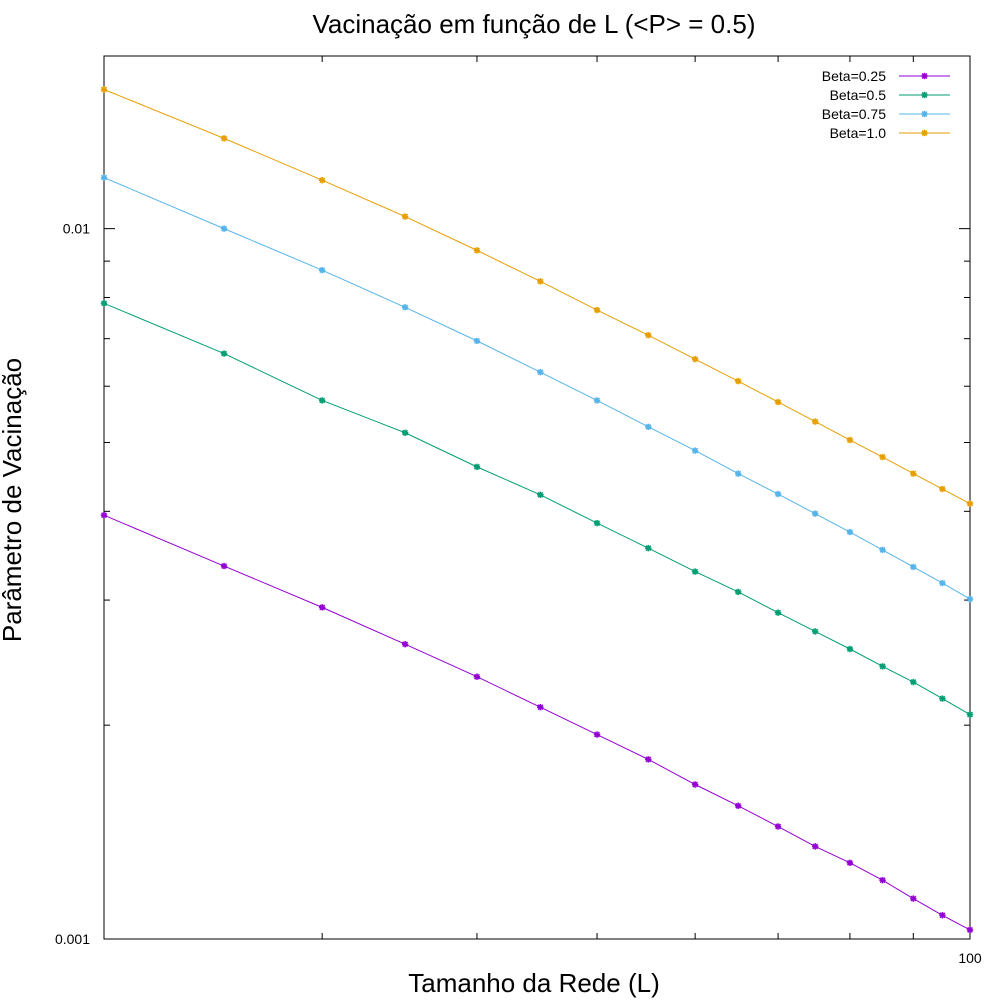 Image resolution: width=1000 pixels, height=1000 pixels. Describe the element at coordinates (533, 983) in the screenshot. I see `x-axis-label: Tamanho da Rede (L)` at that location.